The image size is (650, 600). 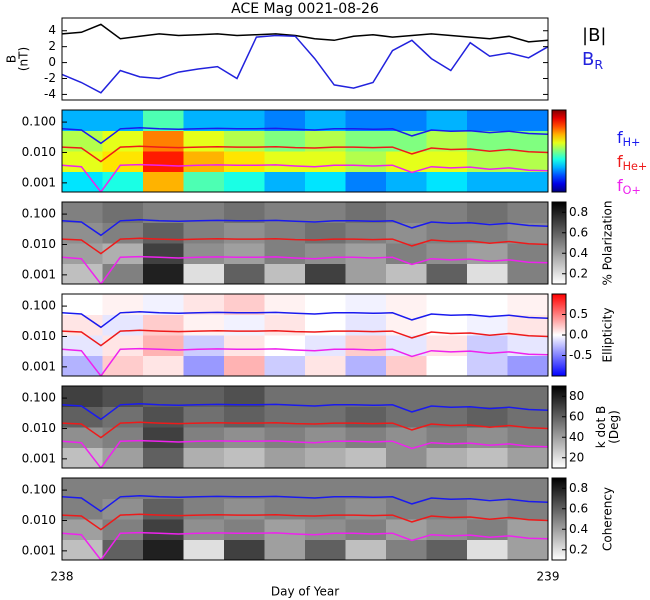 What do you see at coordinates (594, 35) in the screenshot?
I see `legend-entry: |B|` at bounding box center [594, 35].